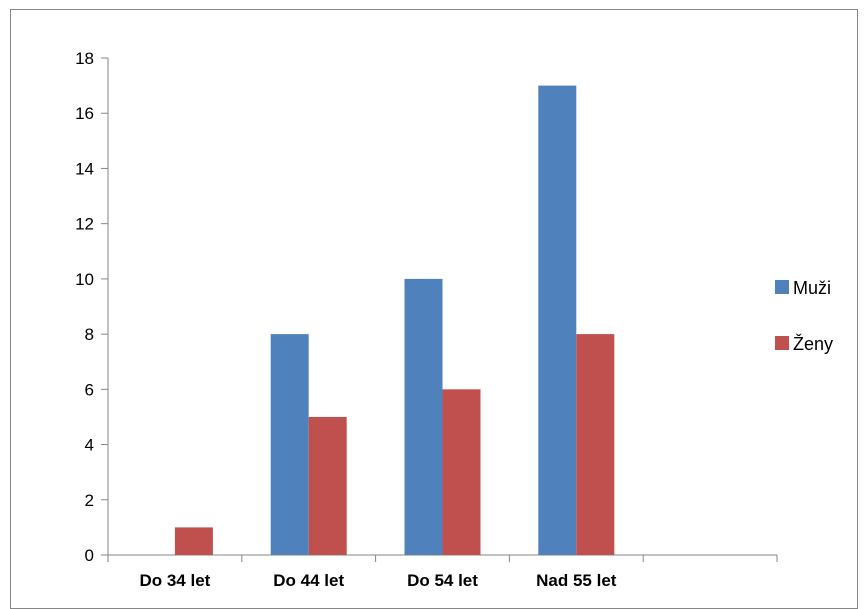  I want to click on y-tick-label: 0, so click(89, 555).